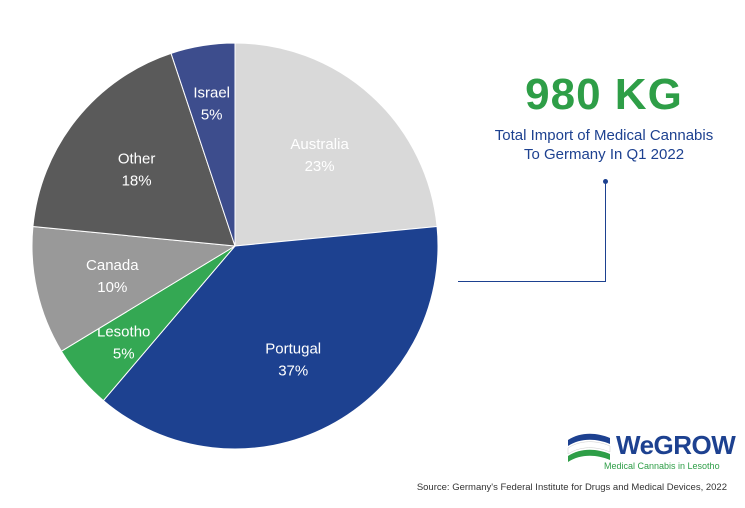 This screenshot has width=745, height=508. Describe the element at coordinates (589, 447) in the screenshot. I see `lesotho-flag-icon` at that location.